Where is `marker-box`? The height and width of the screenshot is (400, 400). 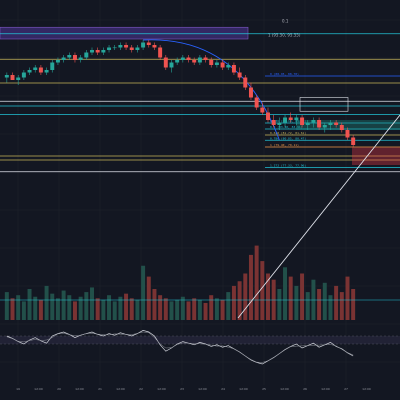 marker-box is located at coordinates (324, 104).